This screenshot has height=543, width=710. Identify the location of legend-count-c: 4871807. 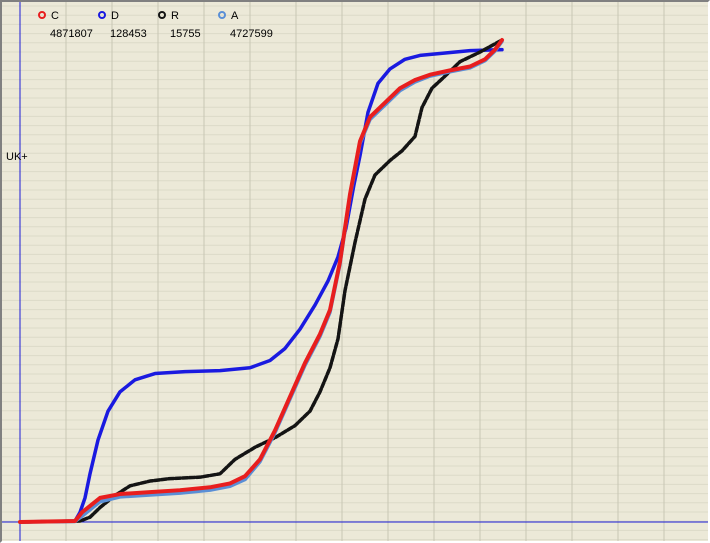
(71, 34).